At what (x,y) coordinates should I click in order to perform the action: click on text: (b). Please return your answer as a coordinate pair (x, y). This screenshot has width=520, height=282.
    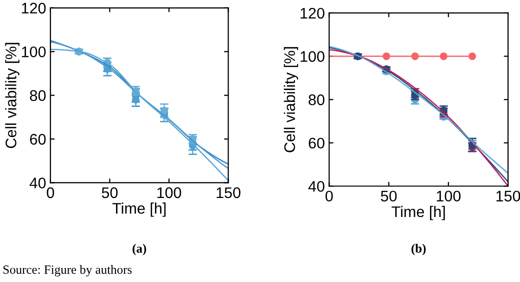
    Looking at the image, I should click on (419, 250).